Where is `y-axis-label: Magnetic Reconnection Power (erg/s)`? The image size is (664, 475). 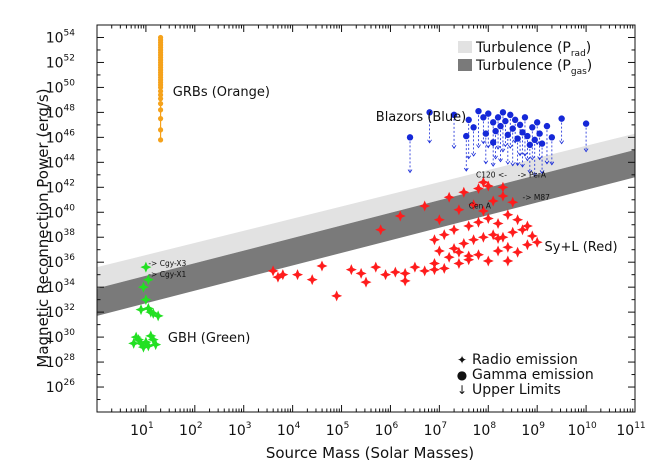
y-axis-label: Magnetic Reconnection Power (erg/s) is located at coordinates (43, 227).